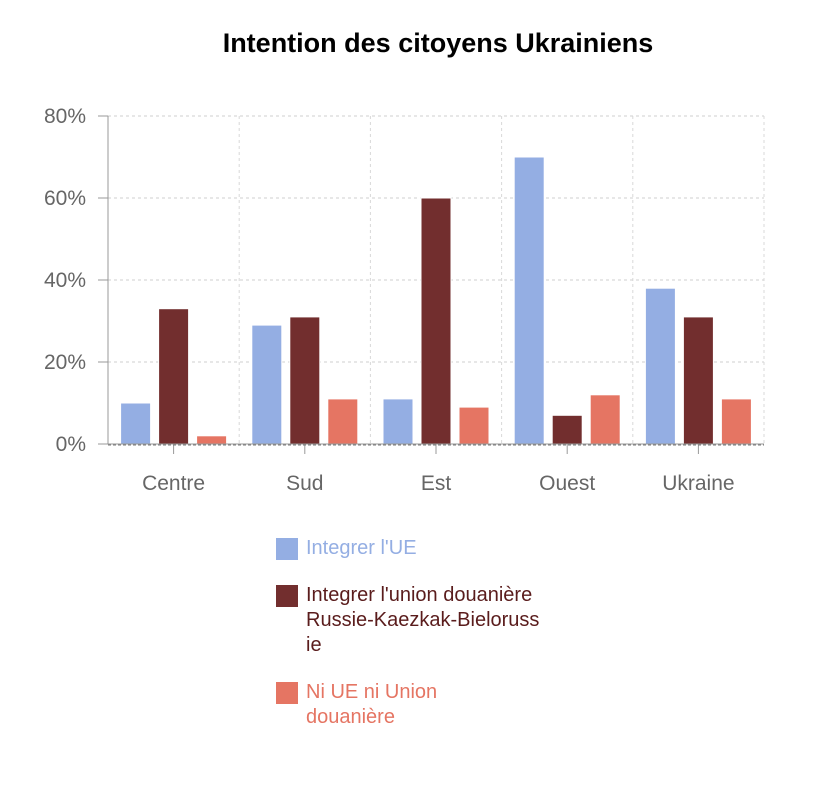 The width and height of the screenshot is (824, 796). I want to click on legend-item-eu: Integrer l'UE, so click(426, 548).